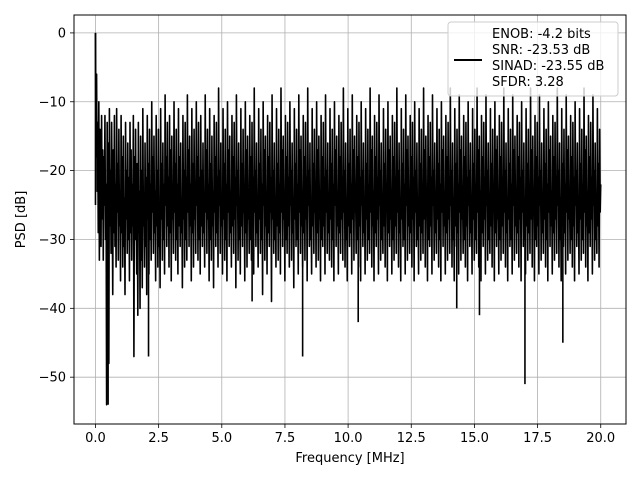 The height and width of the screenshot is (480, 640). I want to click on y-tick-label: −20, so click(52, 171).